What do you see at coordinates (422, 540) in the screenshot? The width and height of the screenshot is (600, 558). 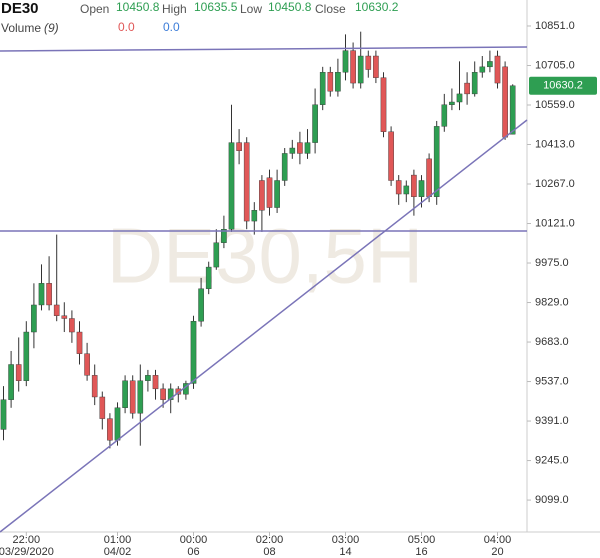 I see `x-tick-label: 05:00` at bounding box center [422, 540].